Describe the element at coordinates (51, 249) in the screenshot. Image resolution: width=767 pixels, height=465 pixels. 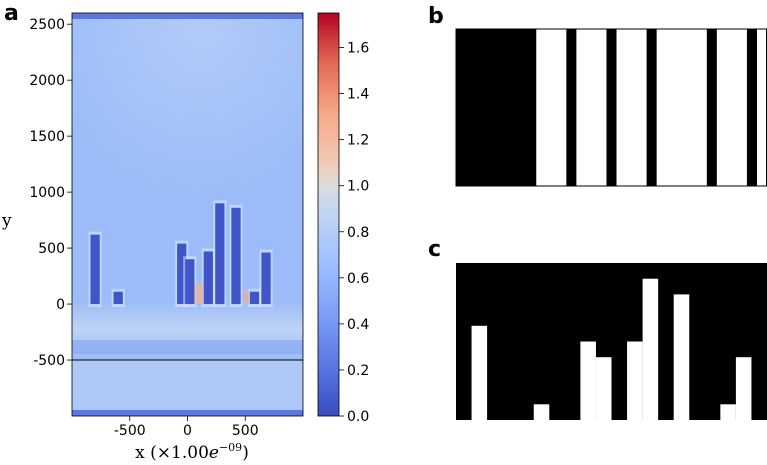
I see `y-tick-label: 500` at that location.